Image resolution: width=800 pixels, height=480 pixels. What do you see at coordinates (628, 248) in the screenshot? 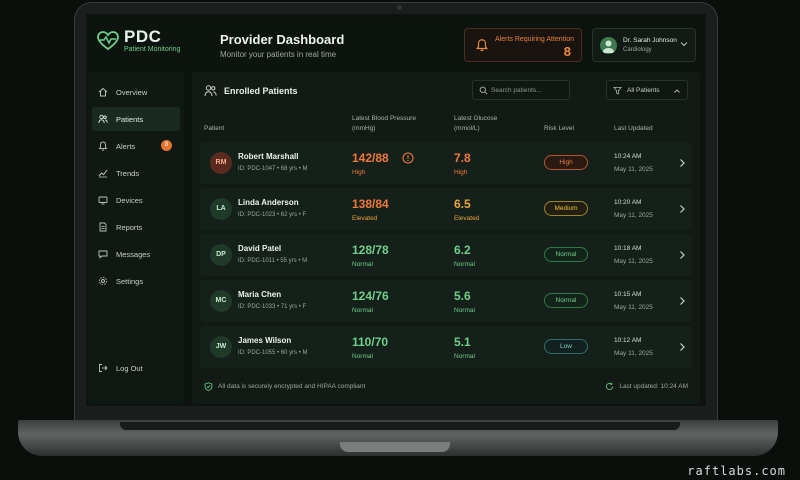
I see `updated-time: 10:18 AM` at bounding box center [628, 248].